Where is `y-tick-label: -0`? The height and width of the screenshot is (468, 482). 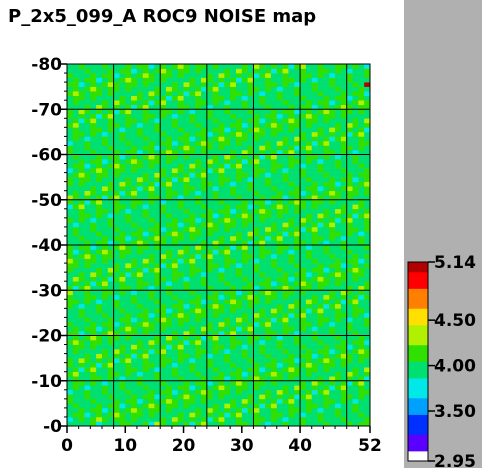 y-tick-label: -0 is located at coordinates (52, 427).